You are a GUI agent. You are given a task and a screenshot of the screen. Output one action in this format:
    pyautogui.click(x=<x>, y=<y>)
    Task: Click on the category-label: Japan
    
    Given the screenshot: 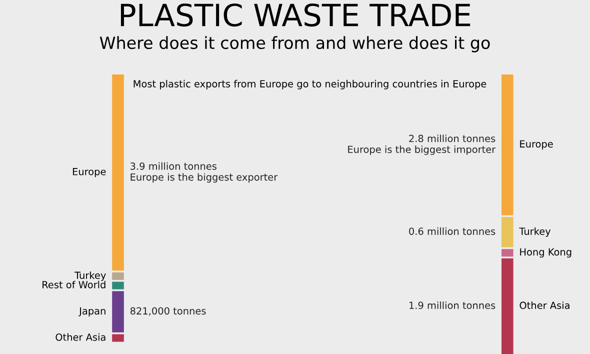 What is the action you would take?
    pyautogui.click(x=92, y=311)
    